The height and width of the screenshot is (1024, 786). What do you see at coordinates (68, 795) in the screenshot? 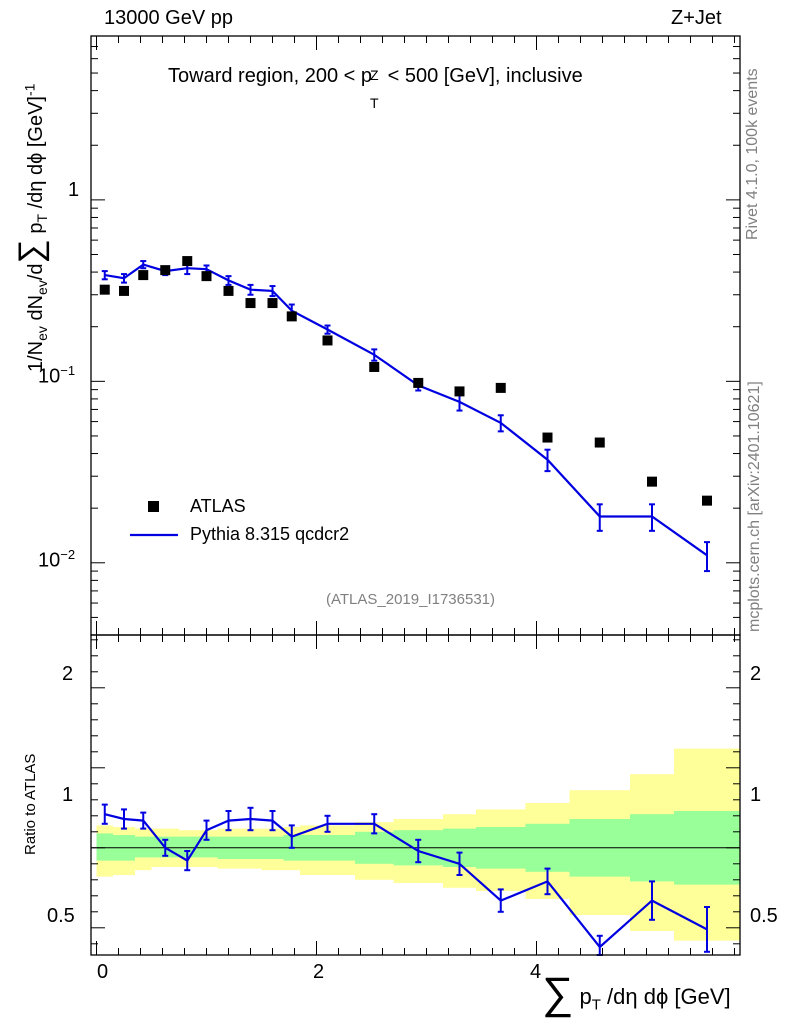
I see `ratio-y-tick-label: 1` at bounding box center [68, 795].